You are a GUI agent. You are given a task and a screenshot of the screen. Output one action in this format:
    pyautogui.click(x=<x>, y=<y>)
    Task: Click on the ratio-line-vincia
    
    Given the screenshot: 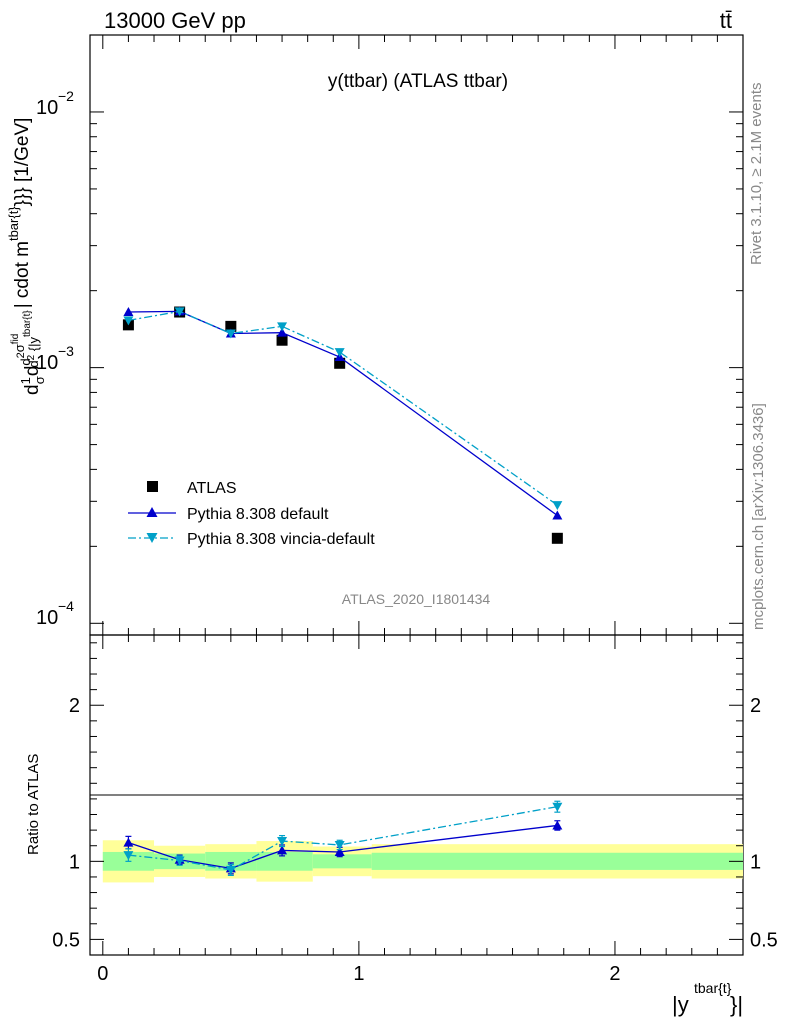 What is the action you would take?
    pyautogui.click(x=343, y=838)
    